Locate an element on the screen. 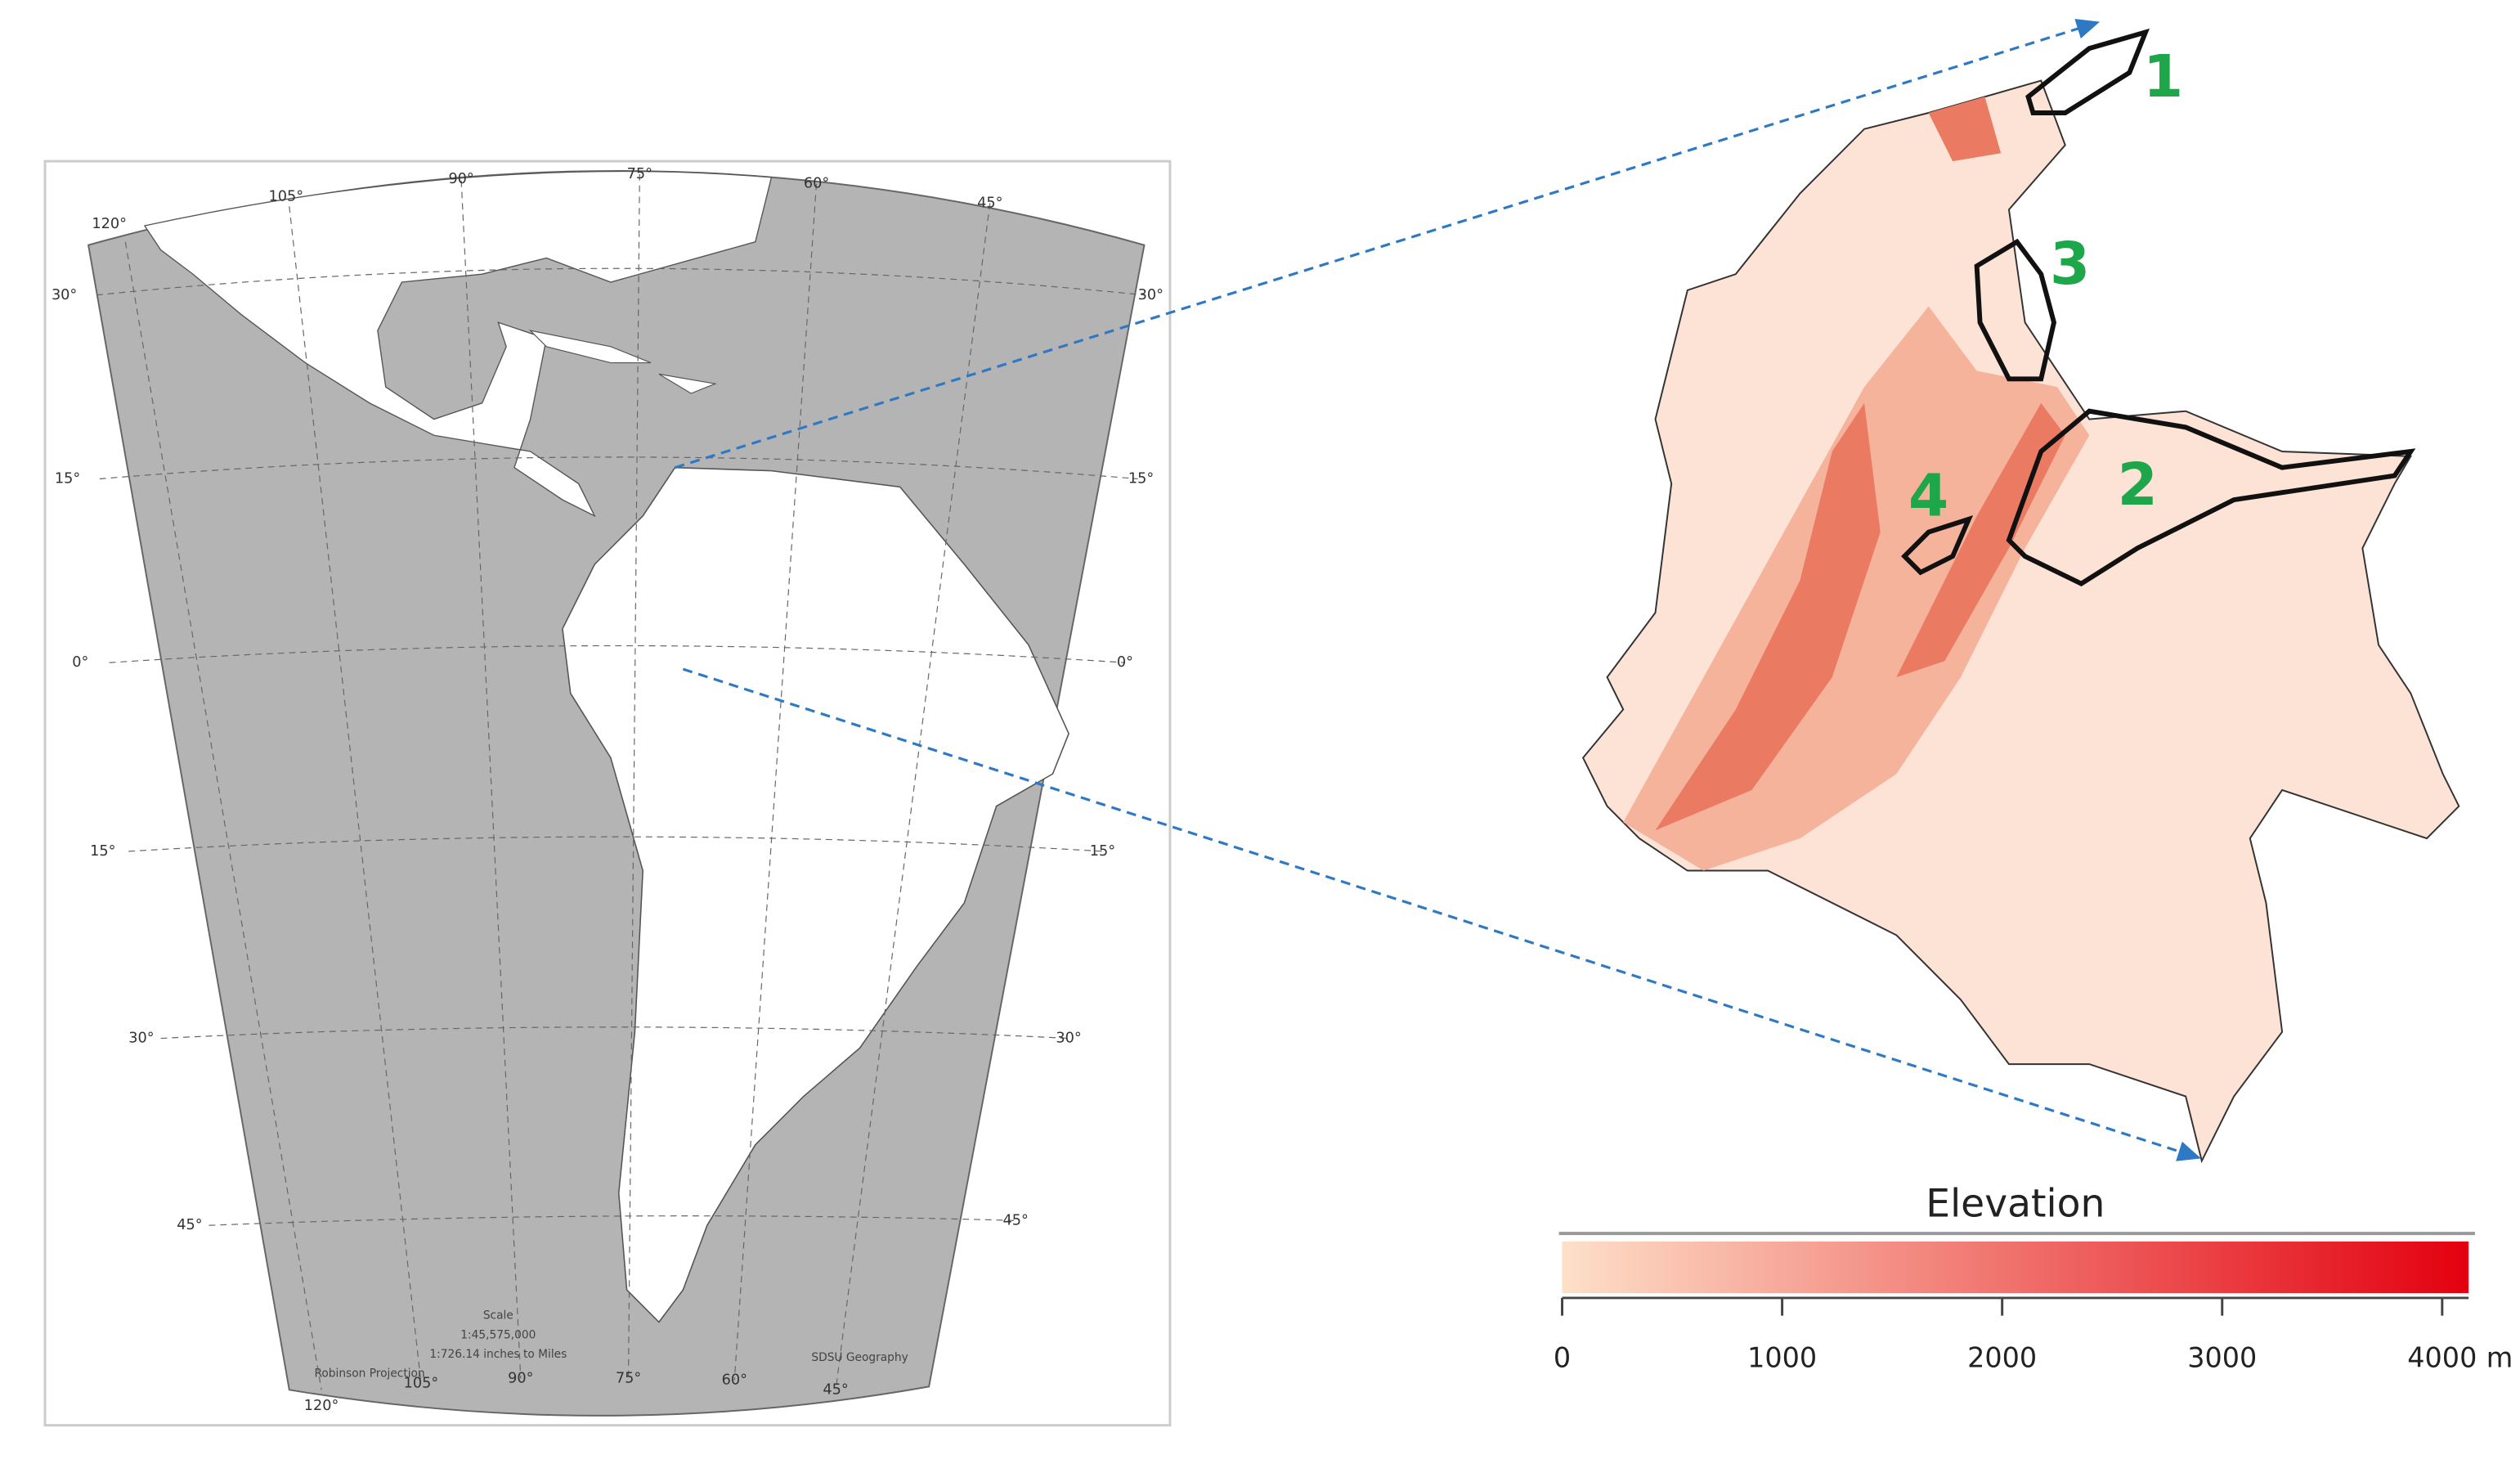 The image size is (2520, 1464). region-label: 4 is located at coordinates (1928, 496).